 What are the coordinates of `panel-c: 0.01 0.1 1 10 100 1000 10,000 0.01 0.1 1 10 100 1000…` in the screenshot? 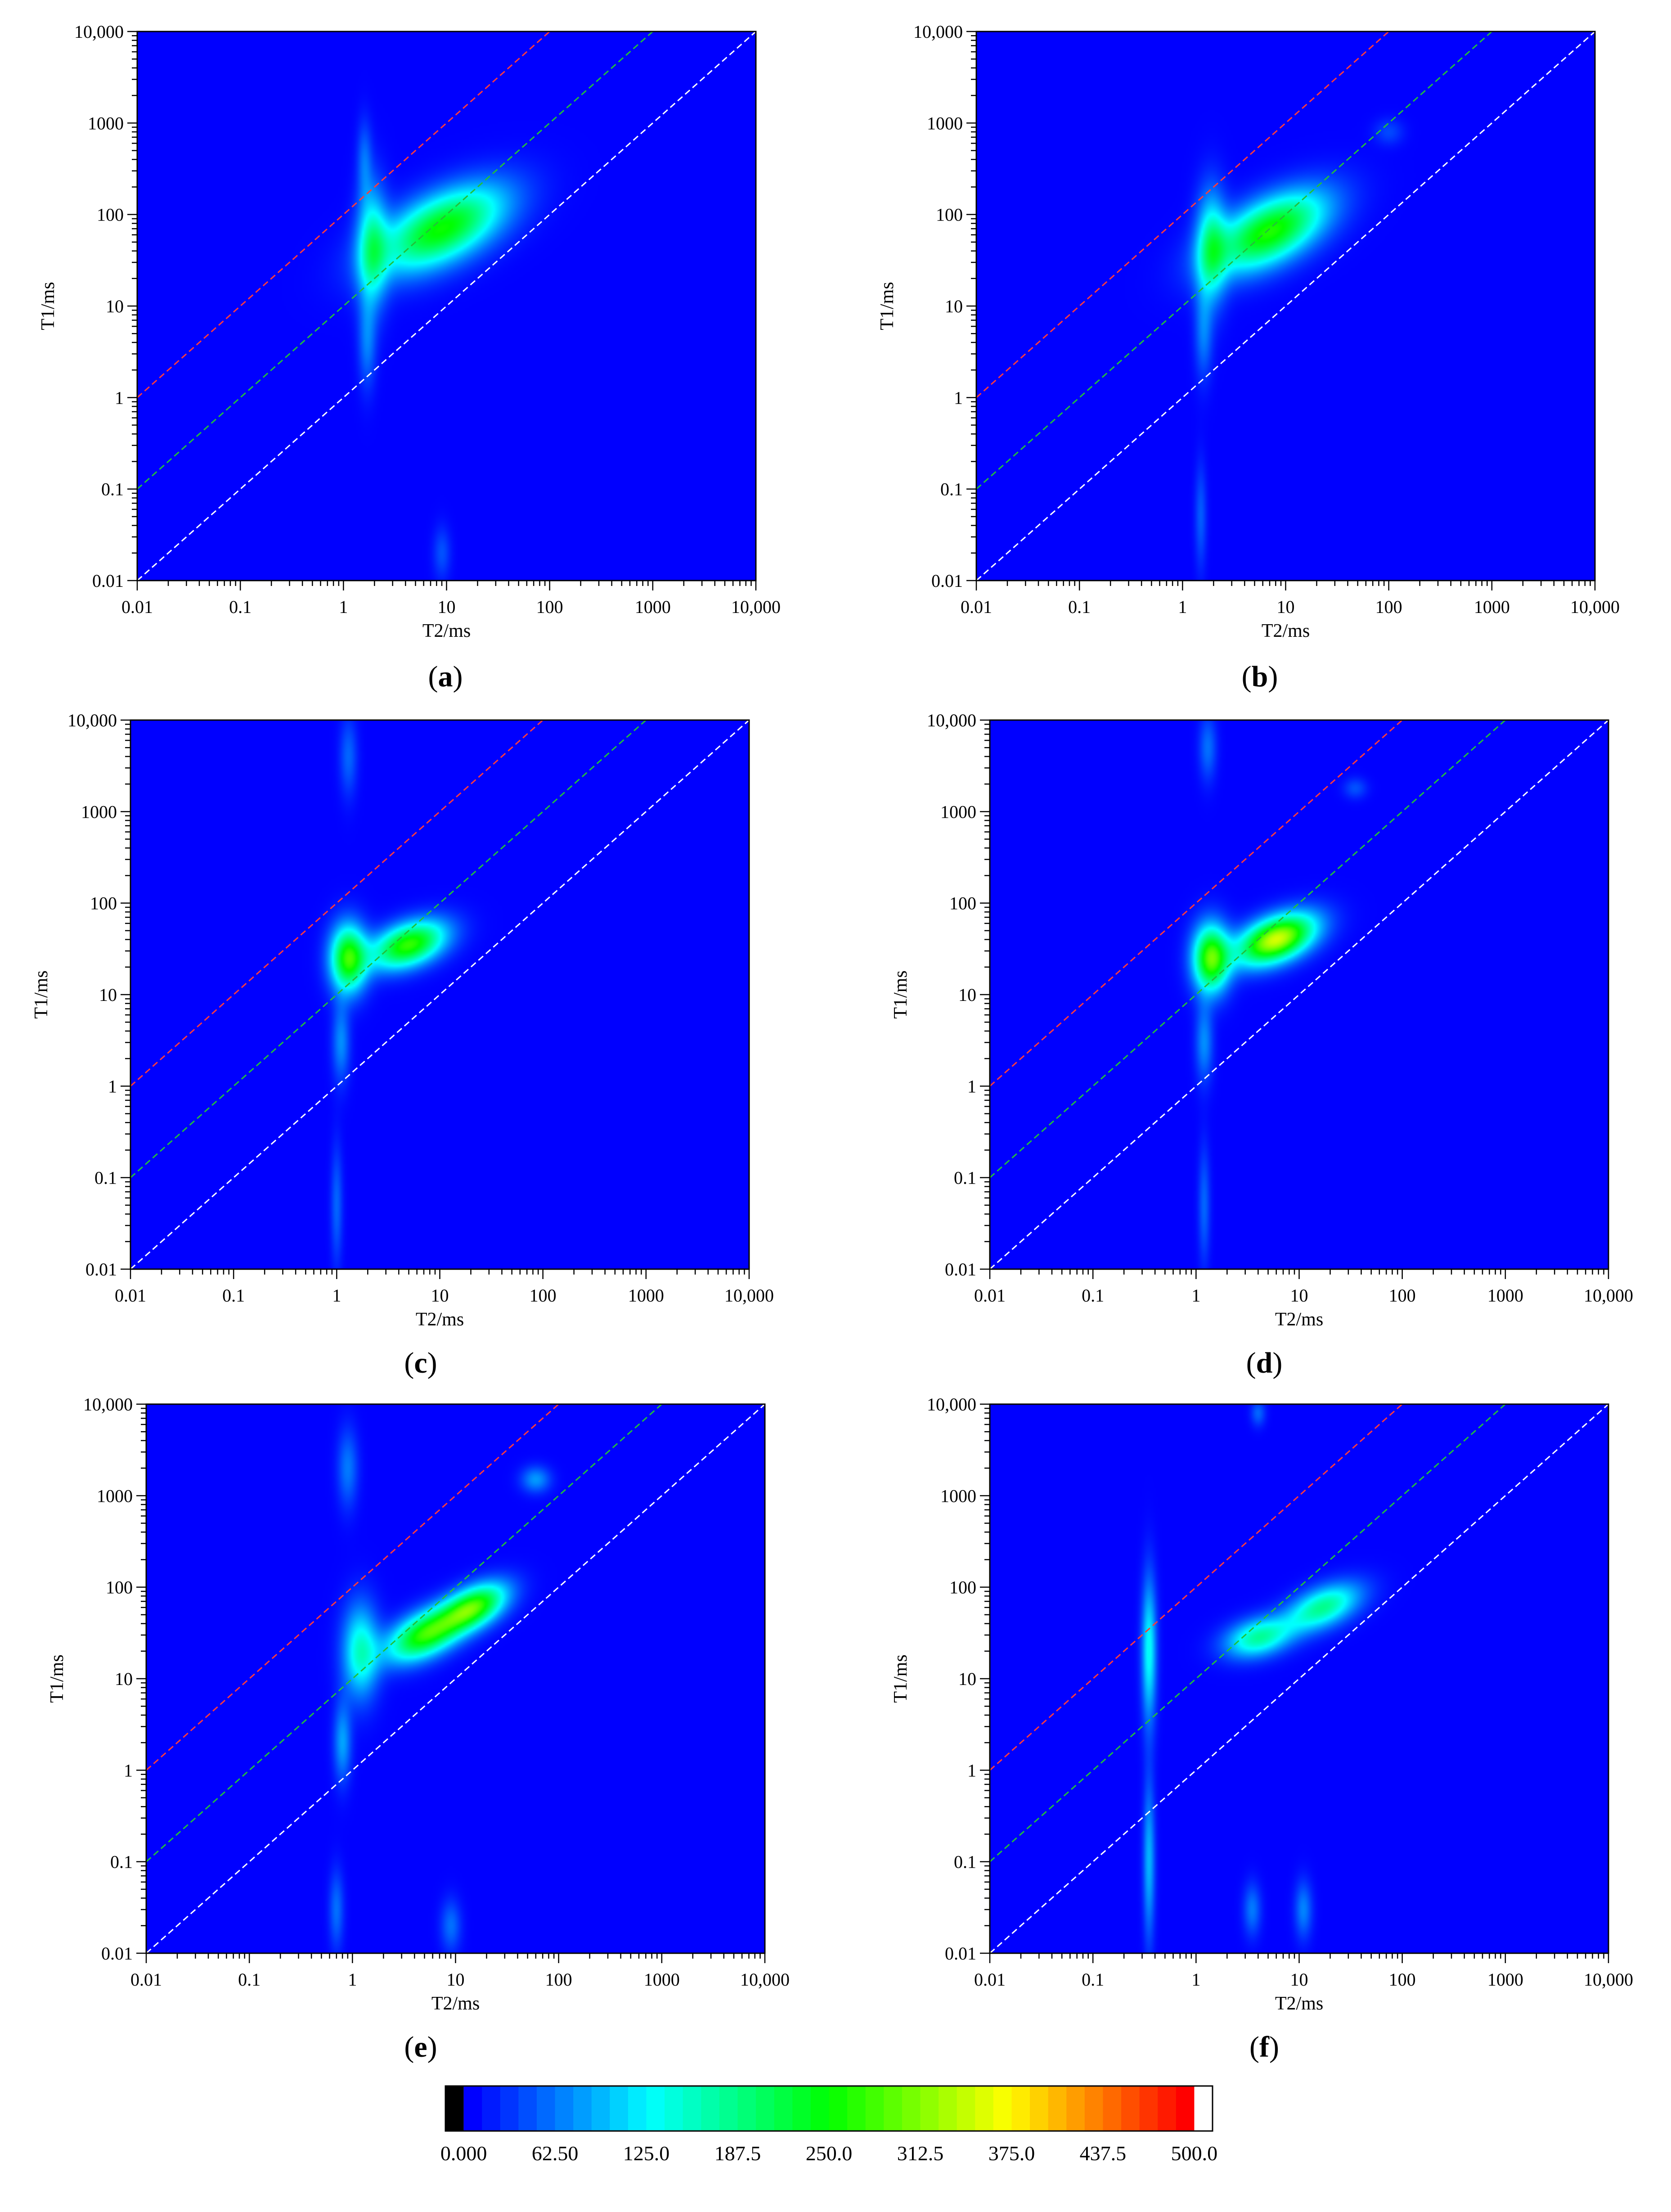 It's located at (402, 1044).